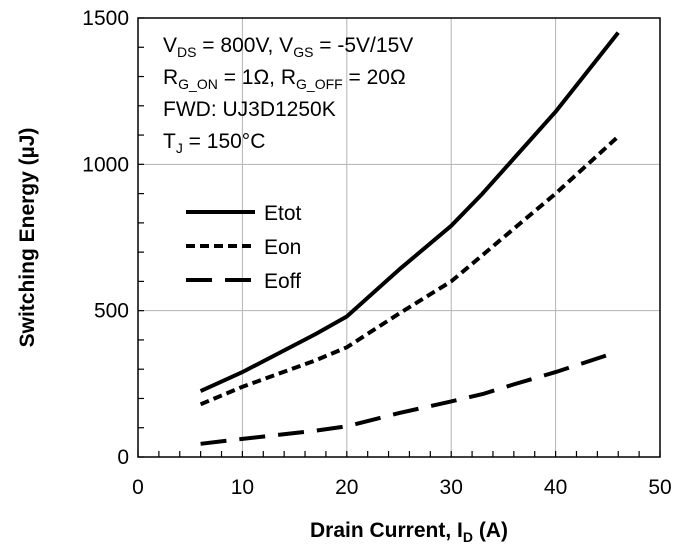  What do you see at coordinates (555, 487) in the screenshot?
I see `x-tick-label: 40` at bounding box center [555, 487].